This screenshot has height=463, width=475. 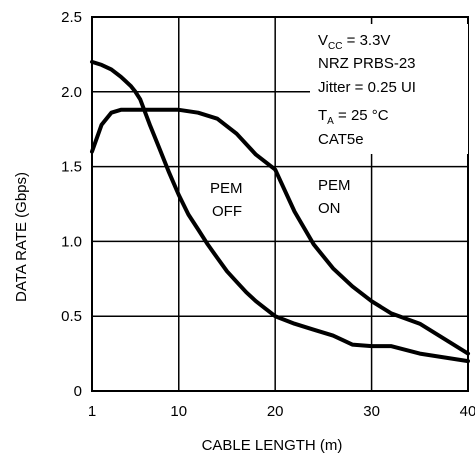 I want to click on x-axis-label: CABLE LENGTH (m), so click(x=272, y=445).